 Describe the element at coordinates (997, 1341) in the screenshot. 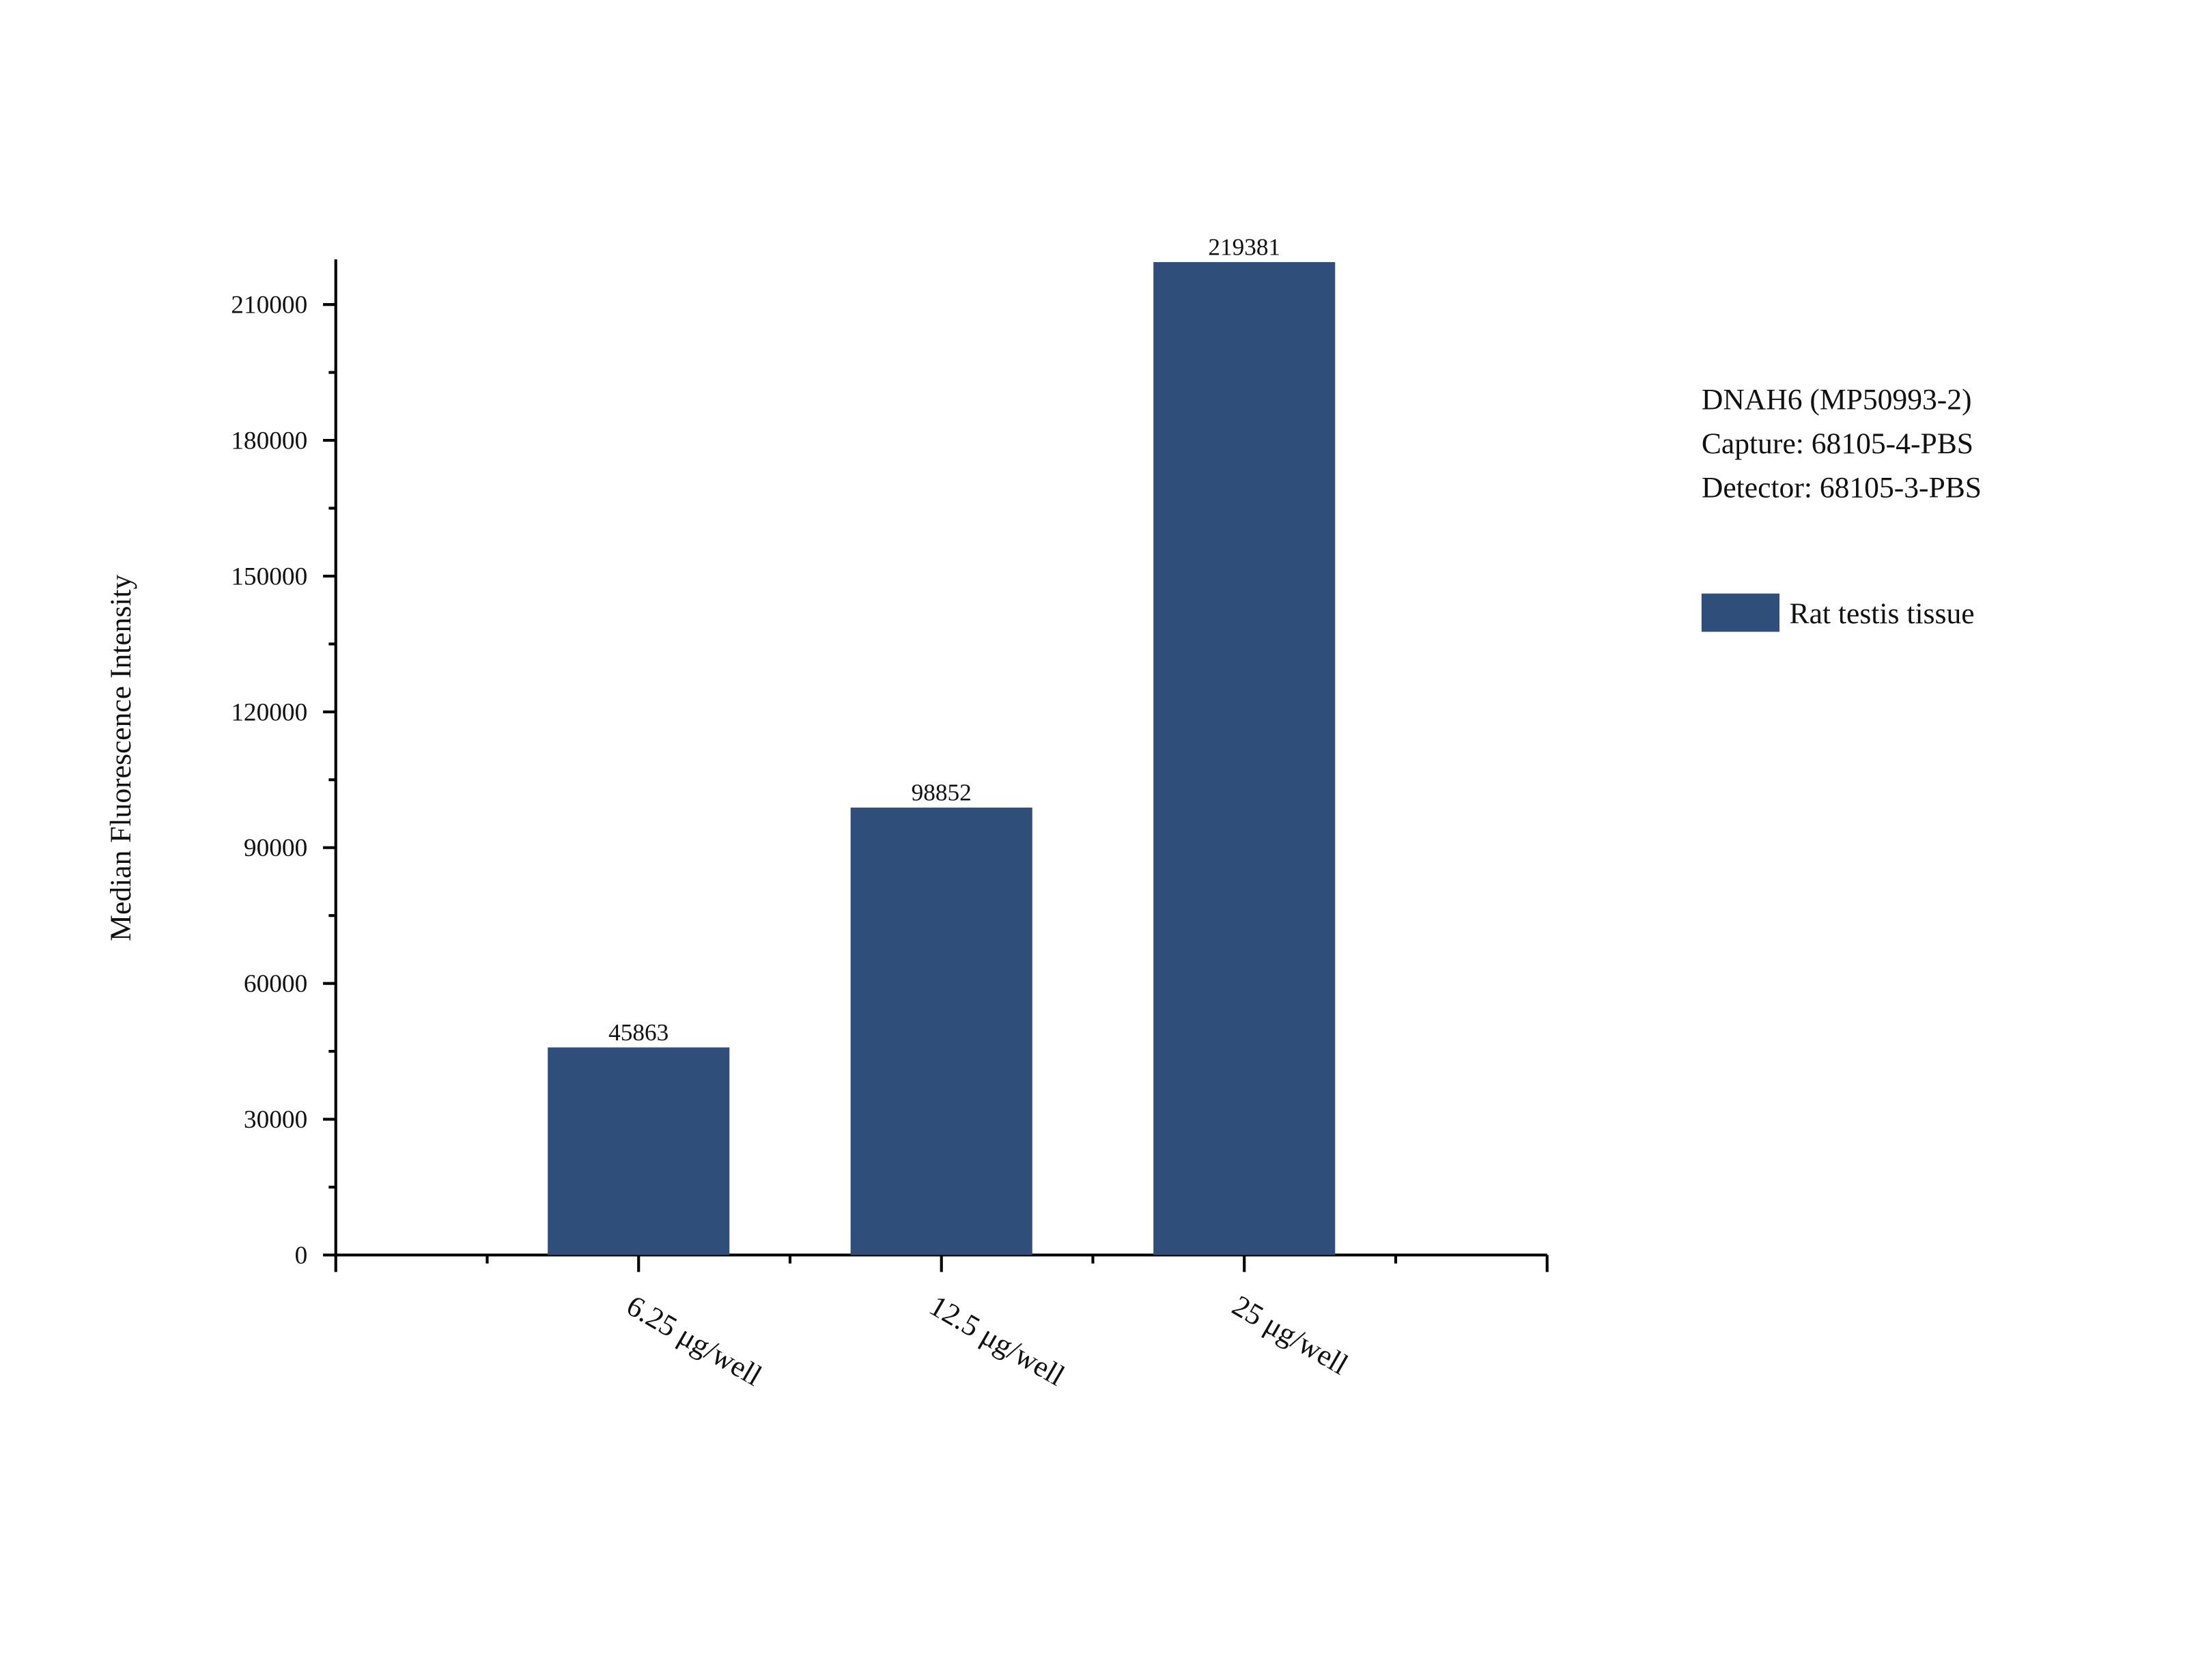

I see `x-tick-label: 12.5 μg/well` at that location.